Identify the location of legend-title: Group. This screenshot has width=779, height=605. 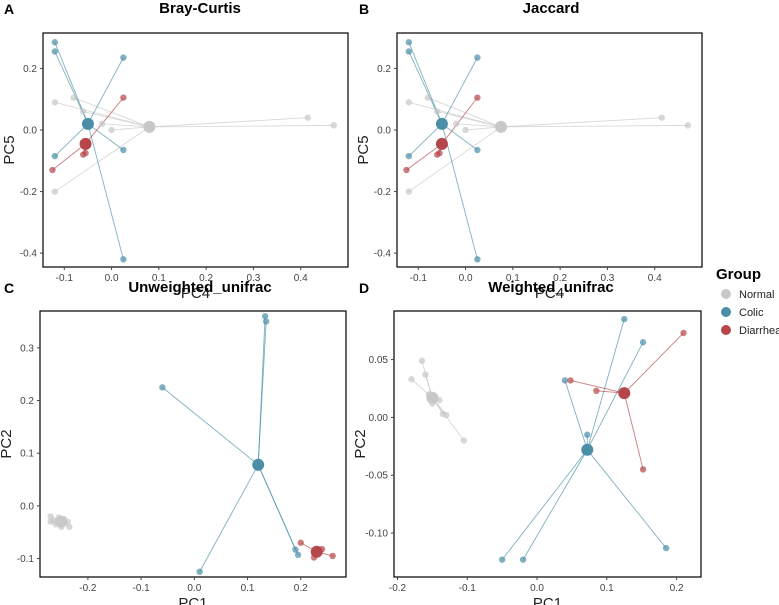
(738, 274).